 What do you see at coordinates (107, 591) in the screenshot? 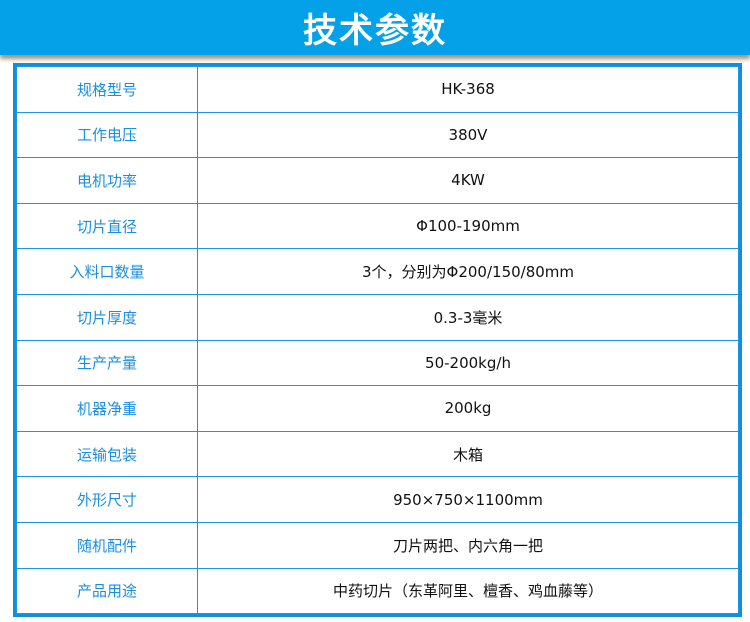
I see `spec-label: 产品用途` at bounding box center [107, 591].